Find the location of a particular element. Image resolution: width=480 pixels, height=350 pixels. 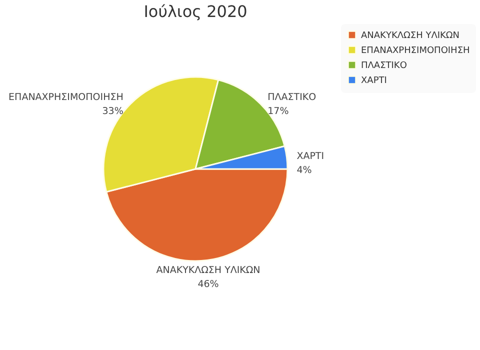

data-label: 33% is located at coordinates (113, 111).